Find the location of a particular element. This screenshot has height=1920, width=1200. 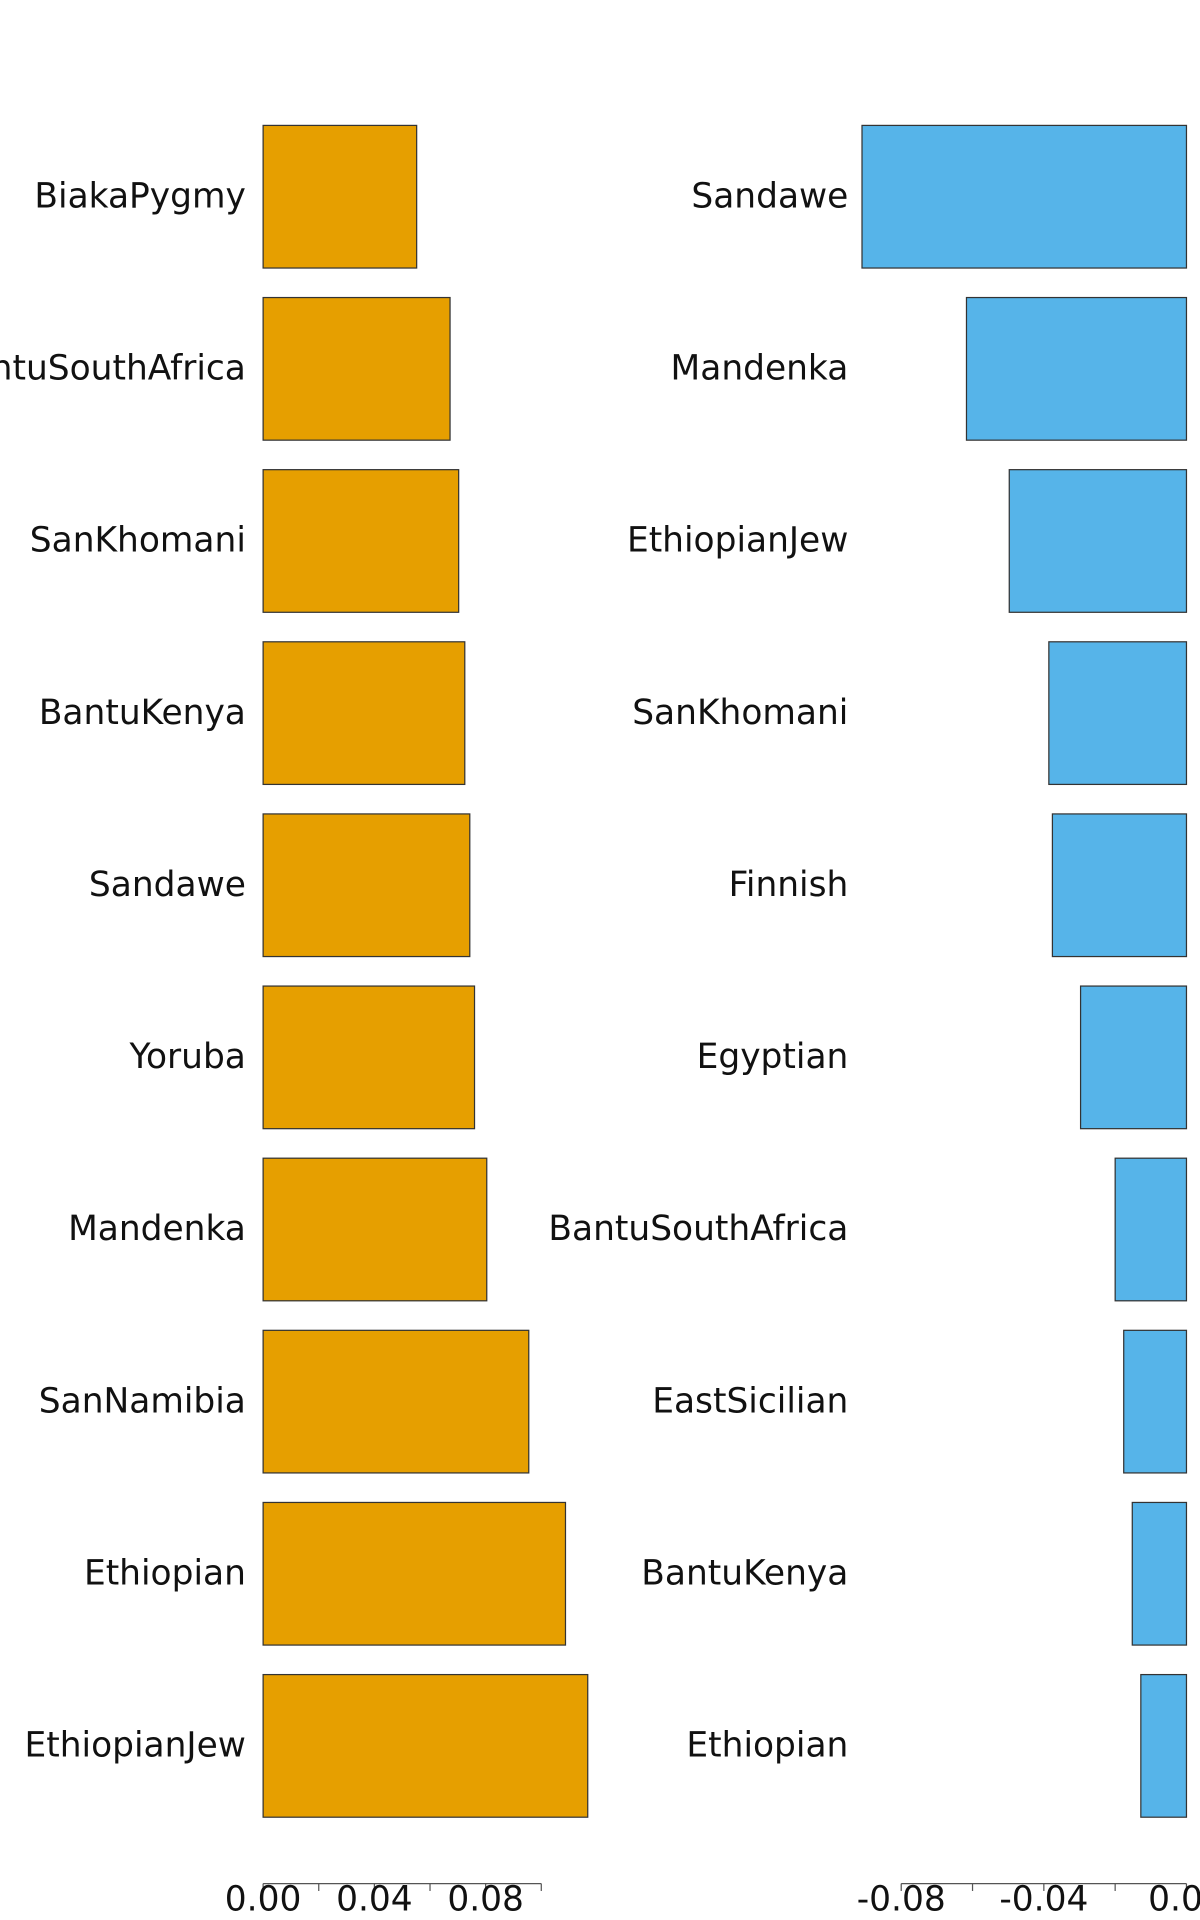

category-label: Yoruba is located at coordinates (187, 1057).